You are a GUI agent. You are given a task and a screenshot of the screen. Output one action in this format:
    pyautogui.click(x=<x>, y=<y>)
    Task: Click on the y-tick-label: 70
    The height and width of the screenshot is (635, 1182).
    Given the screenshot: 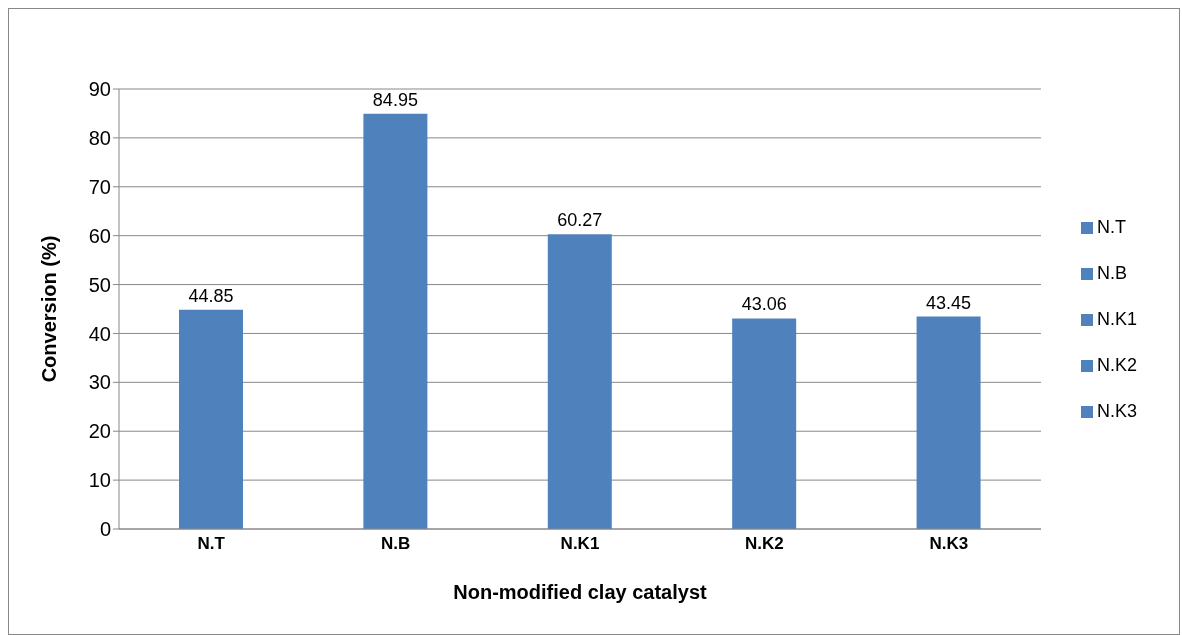 What is the action you would take?
    pyautogui.click(x=99, y=186)
    